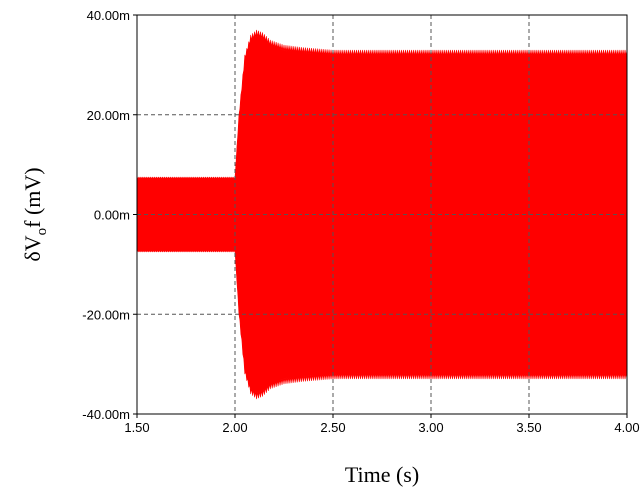 This screenshot has width=644, height=496. Describe the element at coordinates (626, 427) in the screenshot. I see `x-tick-label: 4.00` at that location.